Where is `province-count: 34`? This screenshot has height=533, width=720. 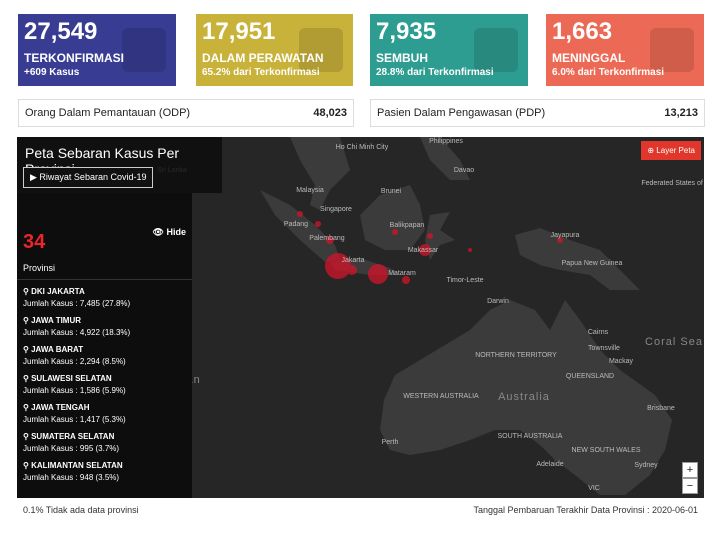
province-count: 34 is located at coordinates (34, 242).